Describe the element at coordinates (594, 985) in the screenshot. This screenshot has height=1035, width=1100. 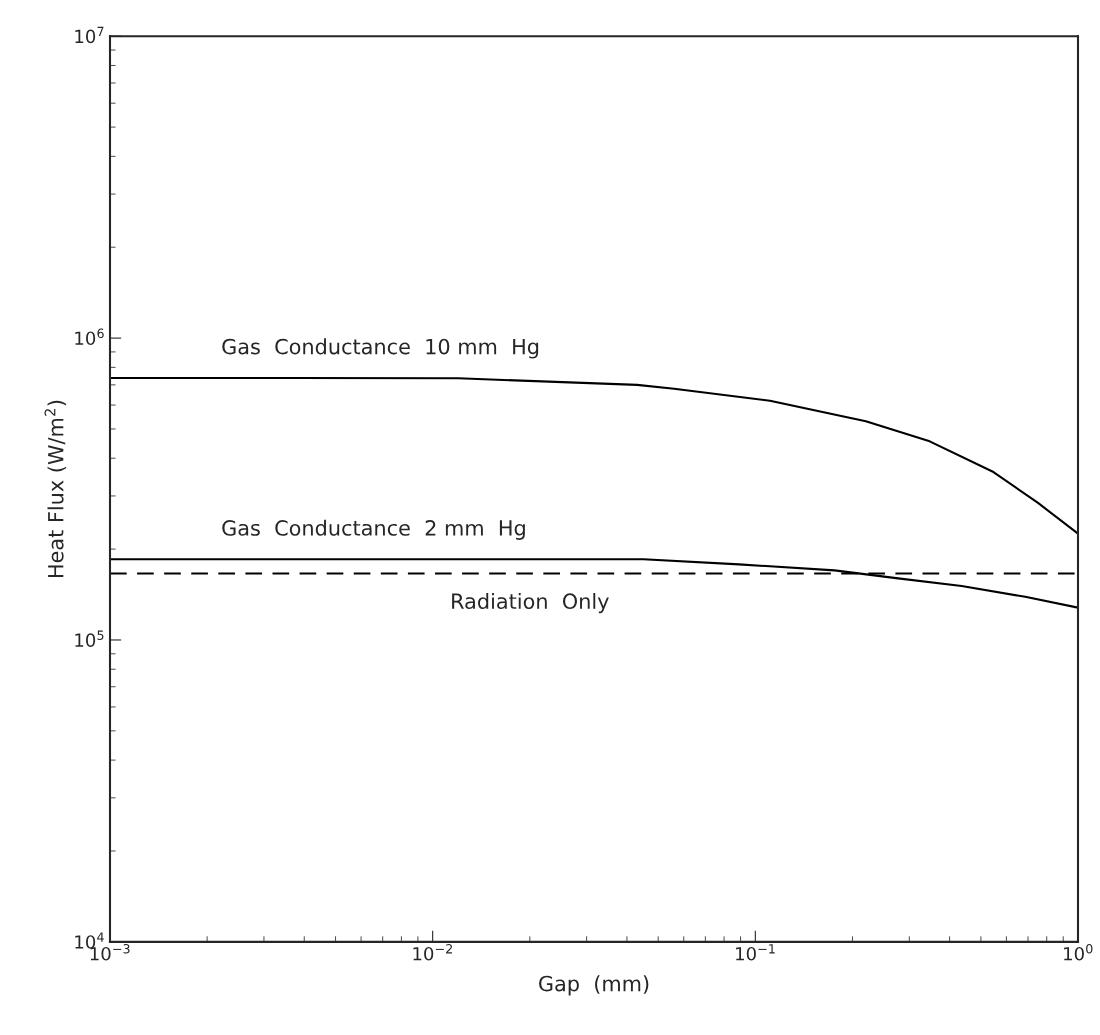
I see `x-axis-title: Gap (mm)` at that location.